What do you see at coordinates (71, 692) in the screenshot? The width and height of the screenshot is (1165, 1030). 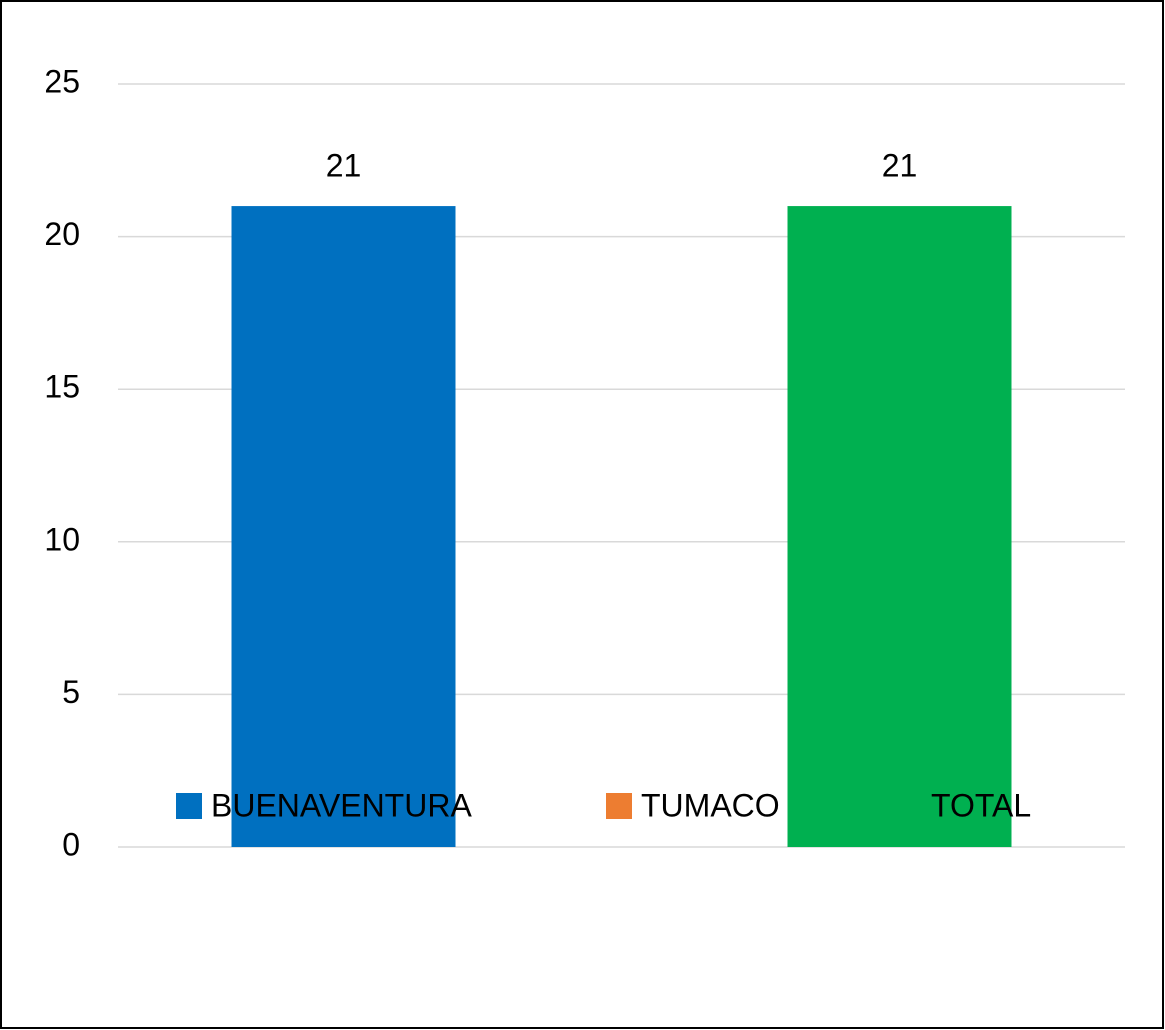 I see `y-tick-label: 5` at bounding box center [71, 692].